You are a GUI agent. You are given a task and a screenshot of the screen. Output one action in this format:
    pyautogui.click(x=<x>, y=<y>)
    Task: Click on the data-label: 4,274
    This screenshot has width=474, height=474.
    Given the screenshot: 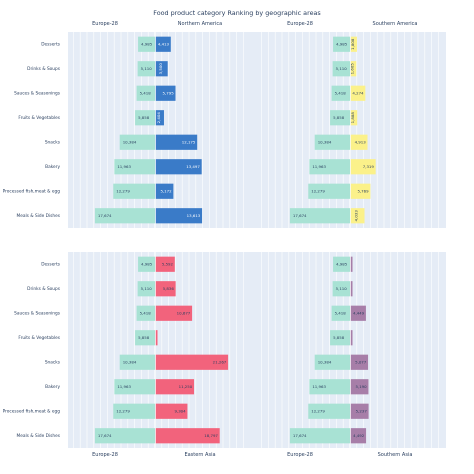 What is the action you would take?
    pyautogui.click(x=358, y=93)
    